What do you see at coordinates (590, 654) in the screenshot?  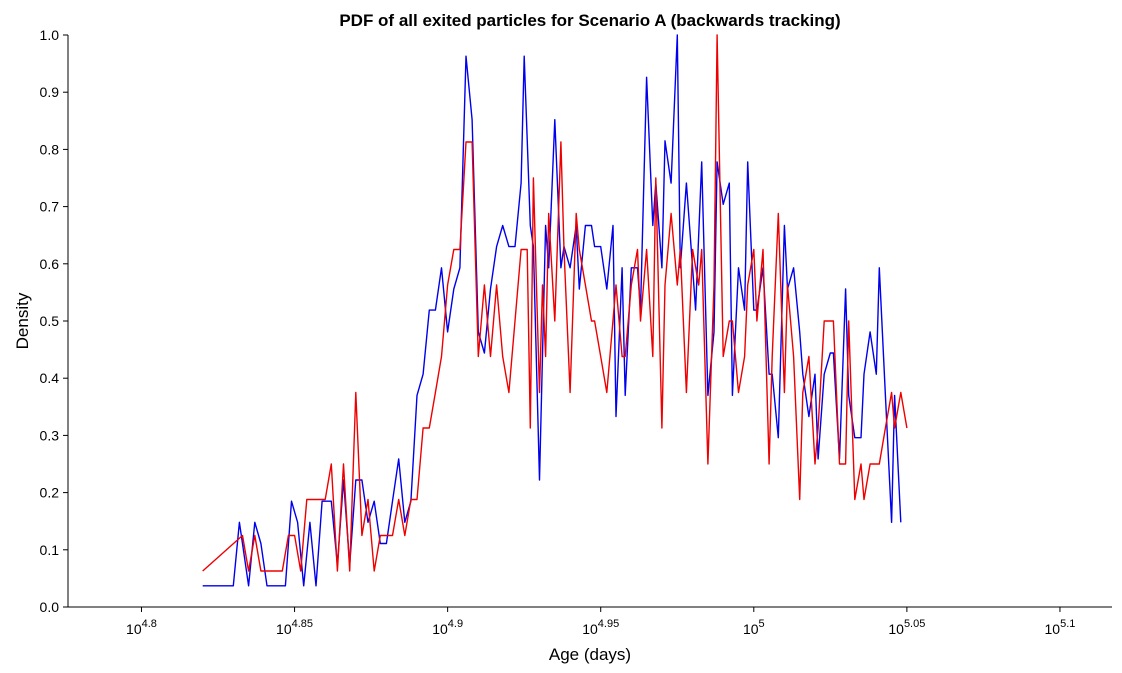 I see `x-axis-title: Age (days)` at bounding box center [590, 654].